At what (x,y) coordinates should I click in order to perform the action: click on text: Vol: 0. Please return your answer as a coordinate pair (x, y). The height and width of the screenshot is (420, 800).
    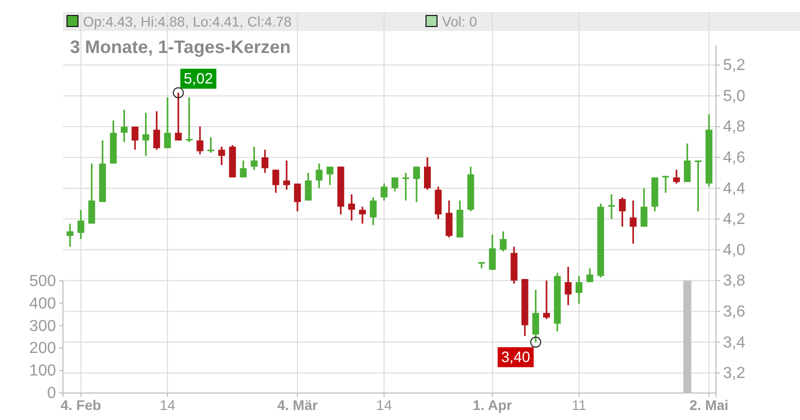
    Looking at the image, I should click on (460, 22).